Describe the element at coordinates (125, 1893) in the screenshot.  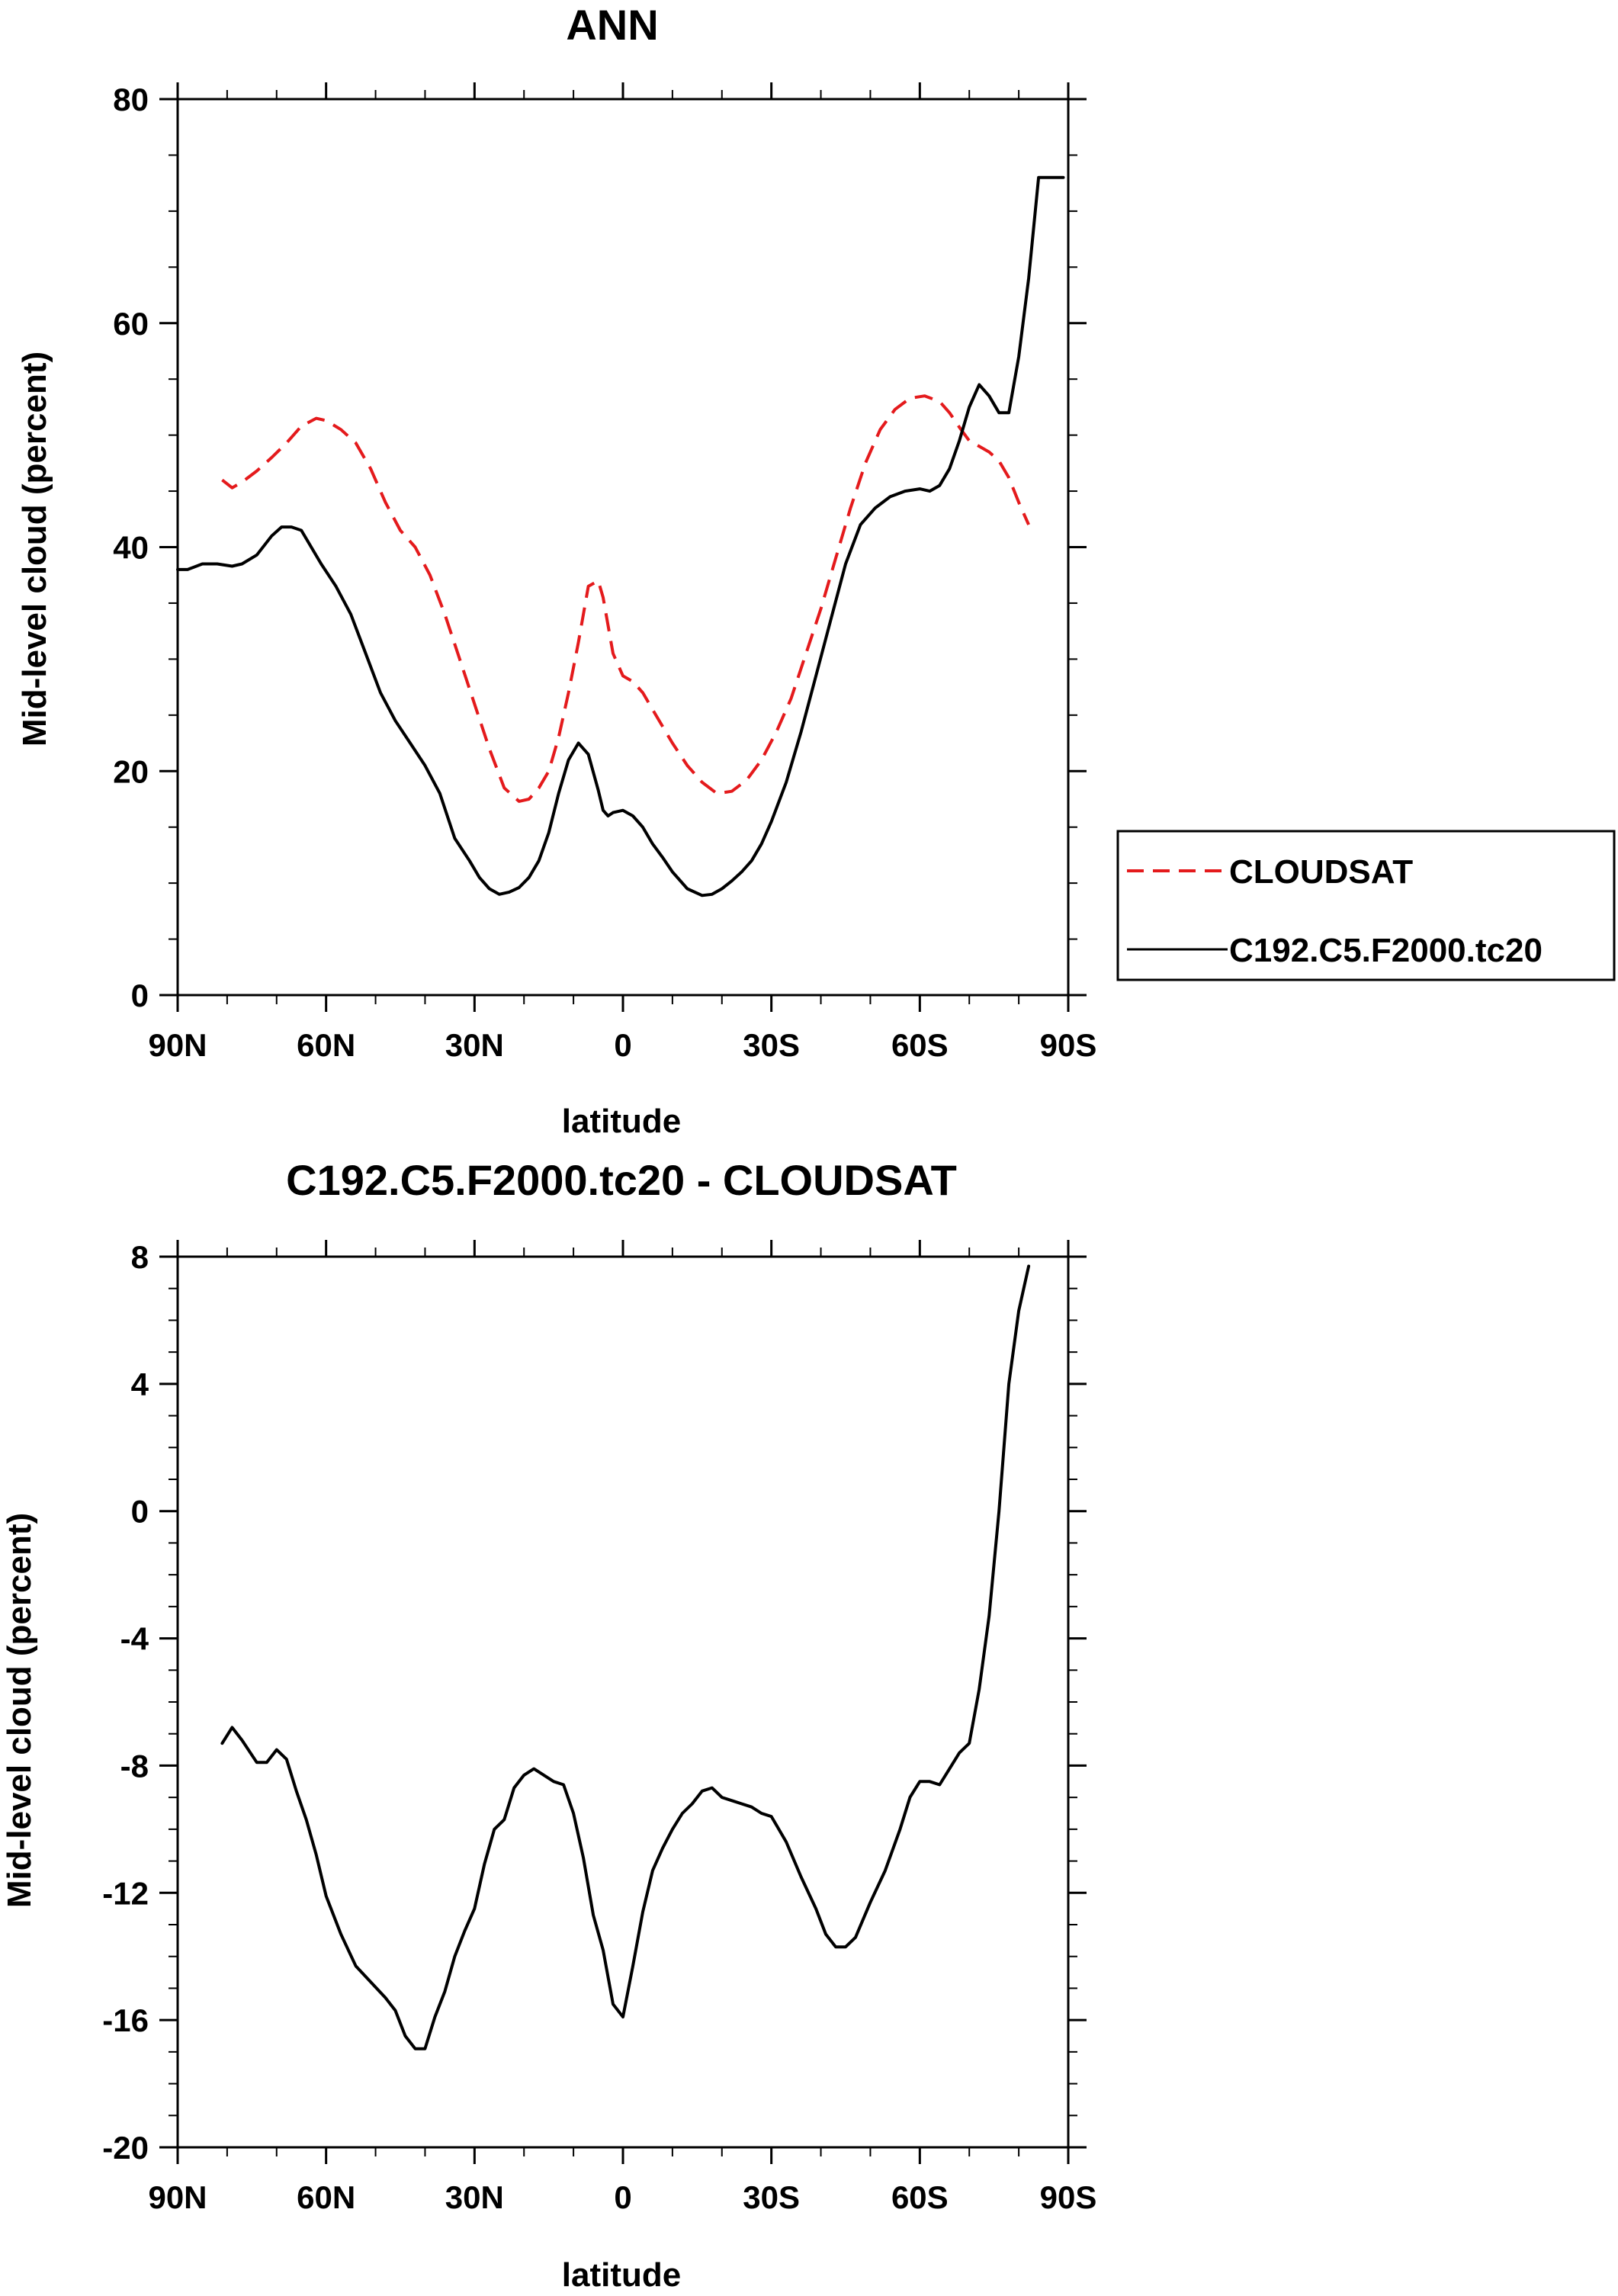
I see `y-tick-label: -12` at that location.